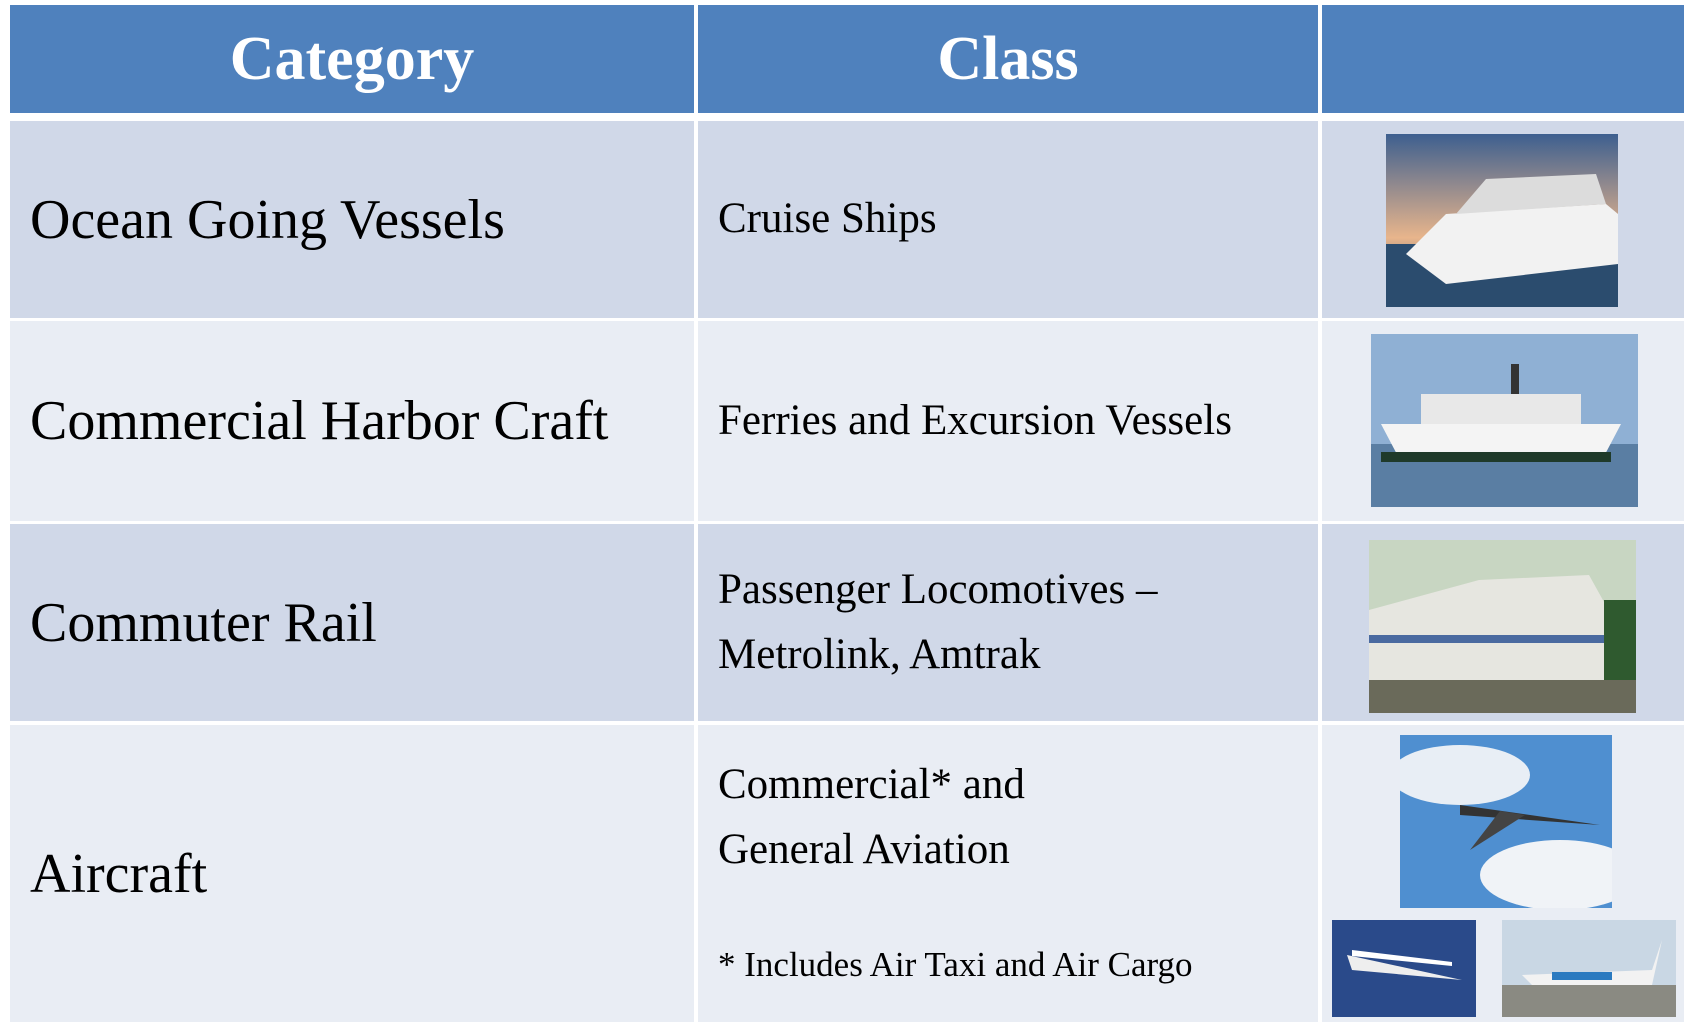 This screenshot has width=1684, height=1025. Describe the element at coordinates (352, 219) in the screenshot. I see `category-cell: Ocean Going Vessels` at that location.